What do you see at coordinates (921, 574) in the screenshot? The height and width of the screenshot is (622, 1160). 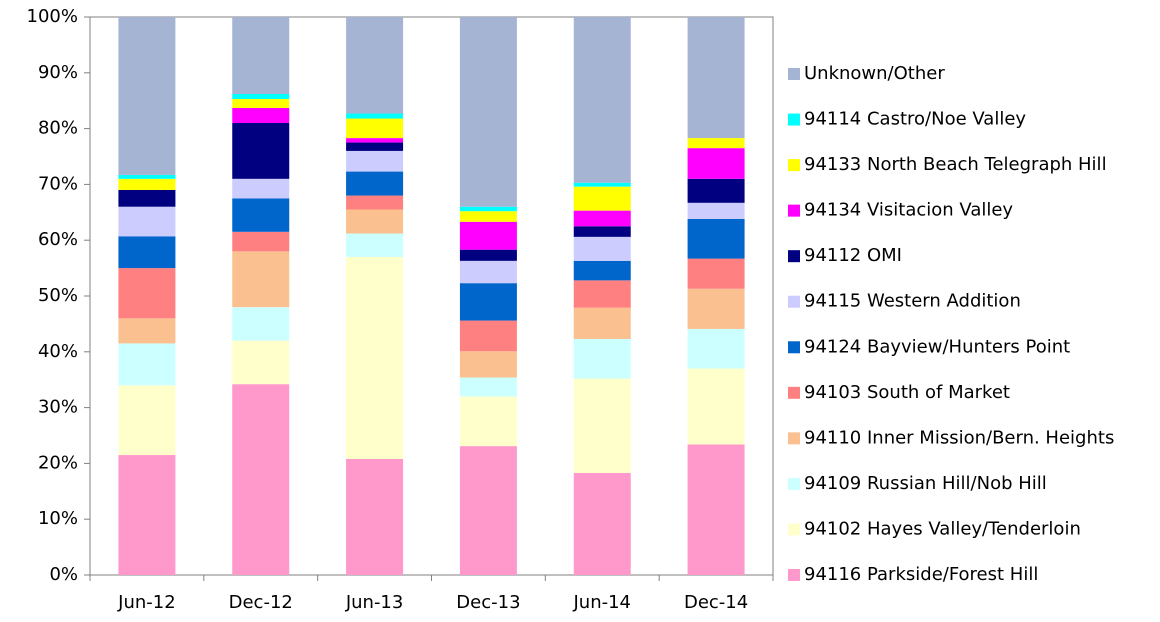 I see `legend-label: 94116 Parkside/Forest Hill` at bounding box center [921, 574].